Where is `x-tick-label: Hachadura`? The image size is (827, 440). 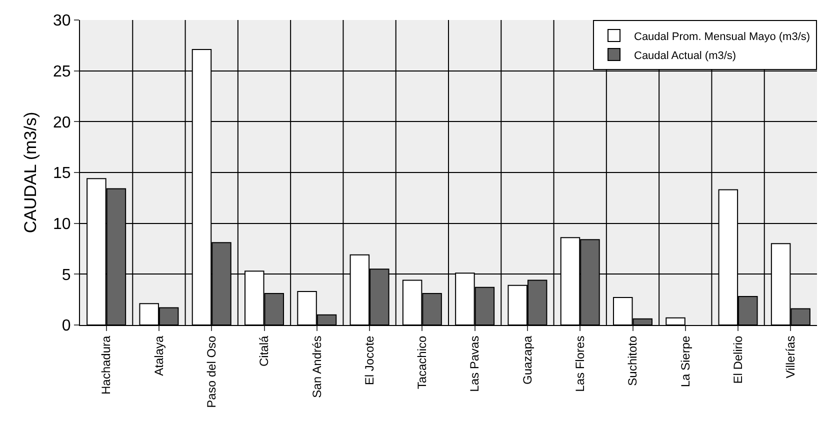
x-tick-label: Hachadura is located at coordinates (106, 365).